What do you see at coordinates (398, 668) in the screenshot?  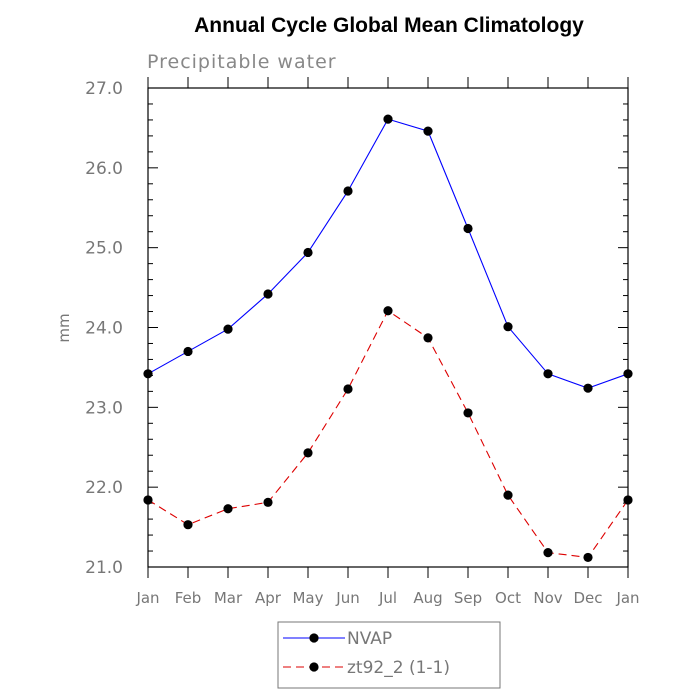 I see `legend-label: zt92_2 (1-1)` at bounding box center [398, 668].